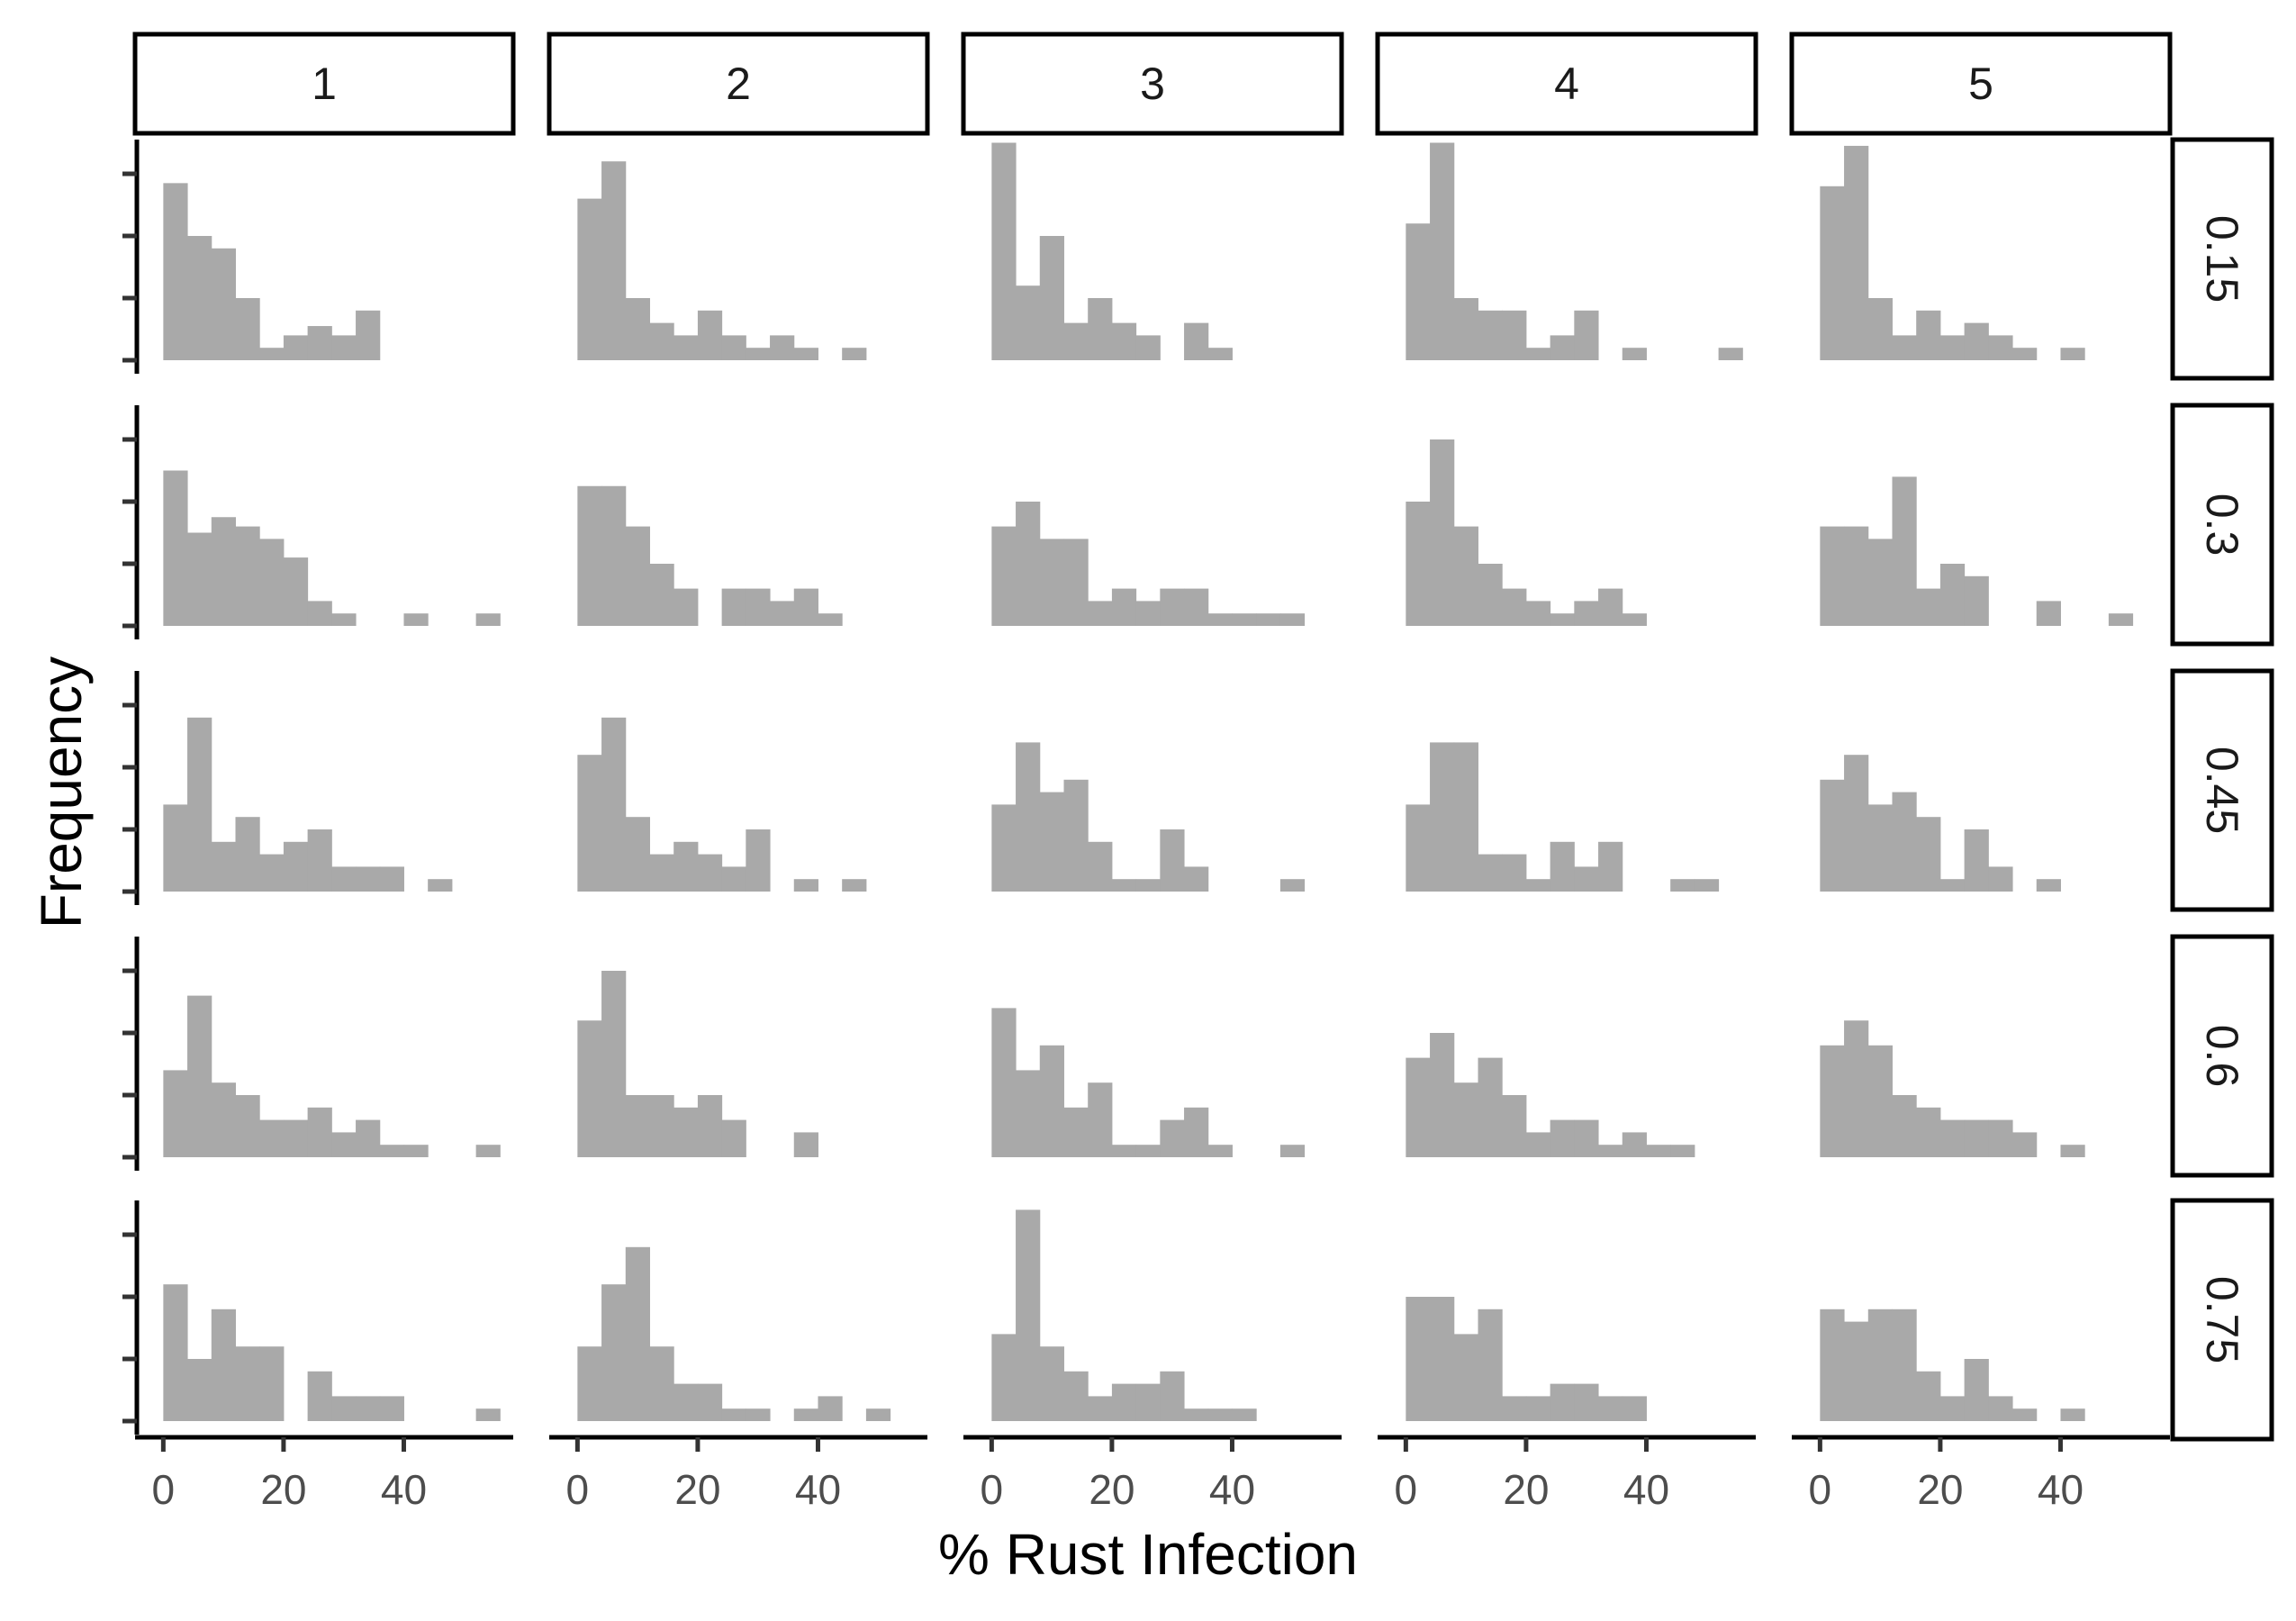 The image size is (2296, 1621). Describe the element at coordinates (1112, 251) in the screenshot. I see `panel-0.15-3` at that location.